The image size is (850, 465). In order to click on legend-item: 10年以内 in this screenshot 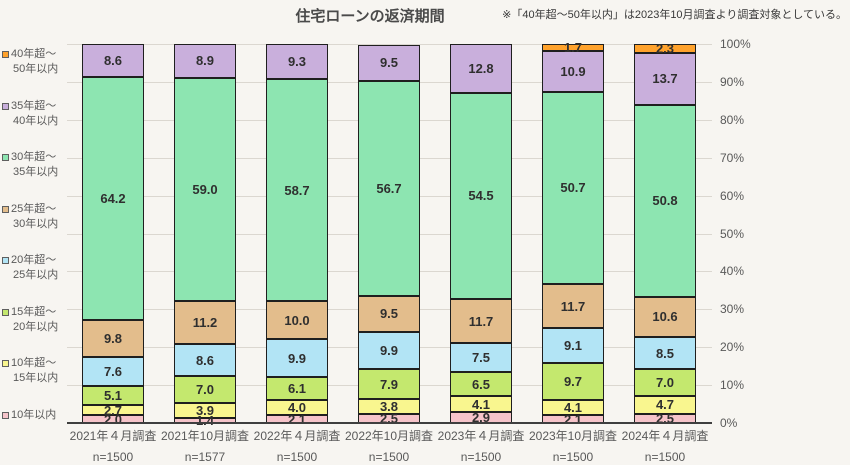, I will do `click(29, 415)`.